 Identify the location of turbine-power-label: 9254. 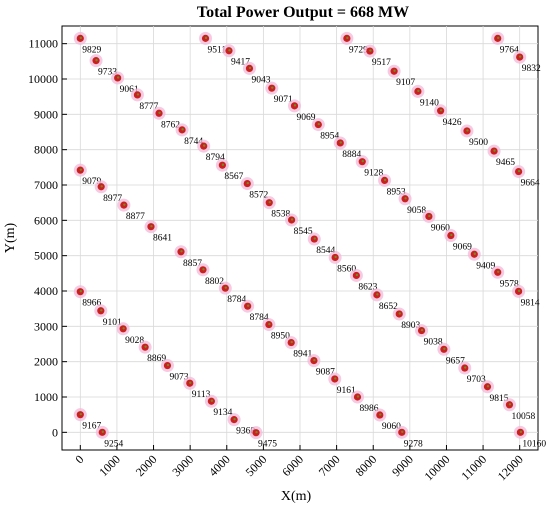
(113, 444).